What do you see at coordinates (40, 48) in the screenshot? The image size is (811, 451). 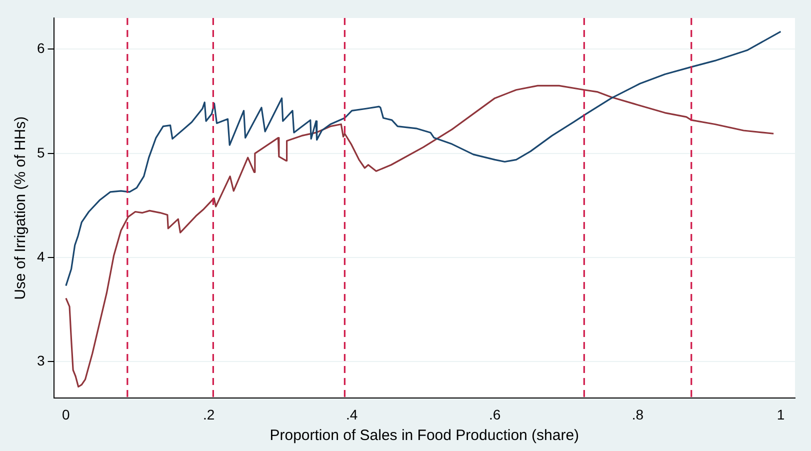 I see `y-tick-label: 6` at bounding box center [40, 48].